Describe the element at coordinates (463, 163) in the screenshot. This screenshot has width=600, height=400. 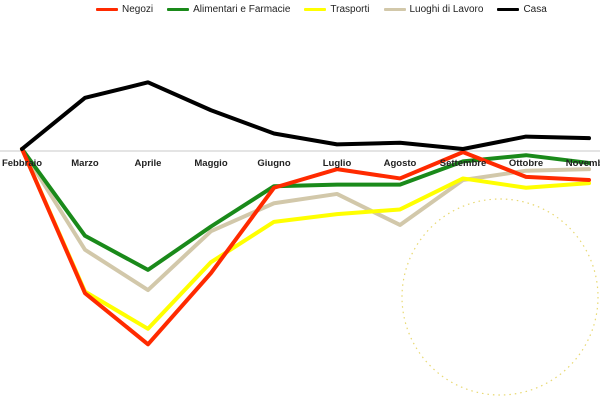
I see `x-tick-label: Settembre` at that location.